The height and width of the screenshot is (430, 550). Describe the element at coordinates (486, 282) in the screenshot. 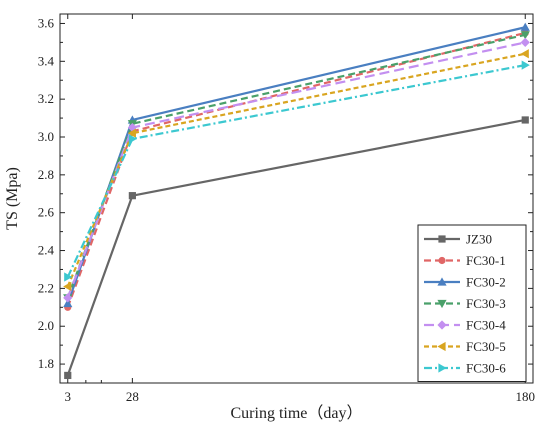

I see `legend-label: FC30-2` at that location.